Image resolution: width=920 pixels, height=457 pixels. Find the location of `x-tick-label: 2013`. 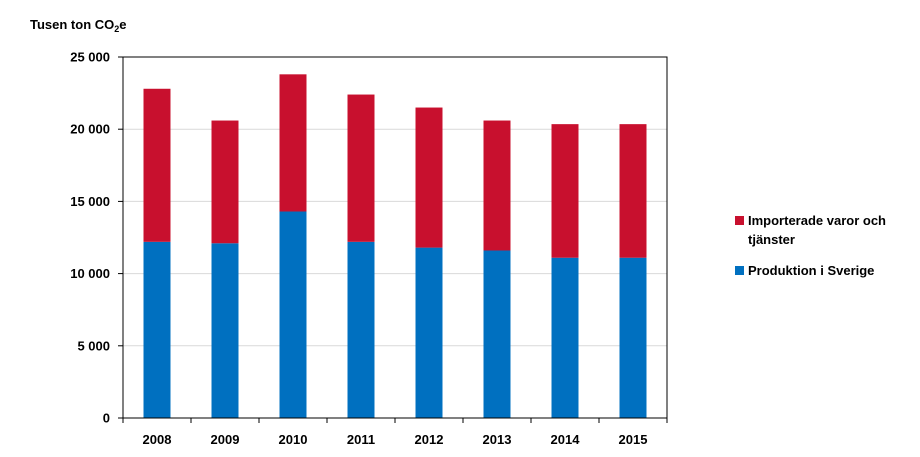

x-tick-label: 2013 is located at coordinates (497, 439).